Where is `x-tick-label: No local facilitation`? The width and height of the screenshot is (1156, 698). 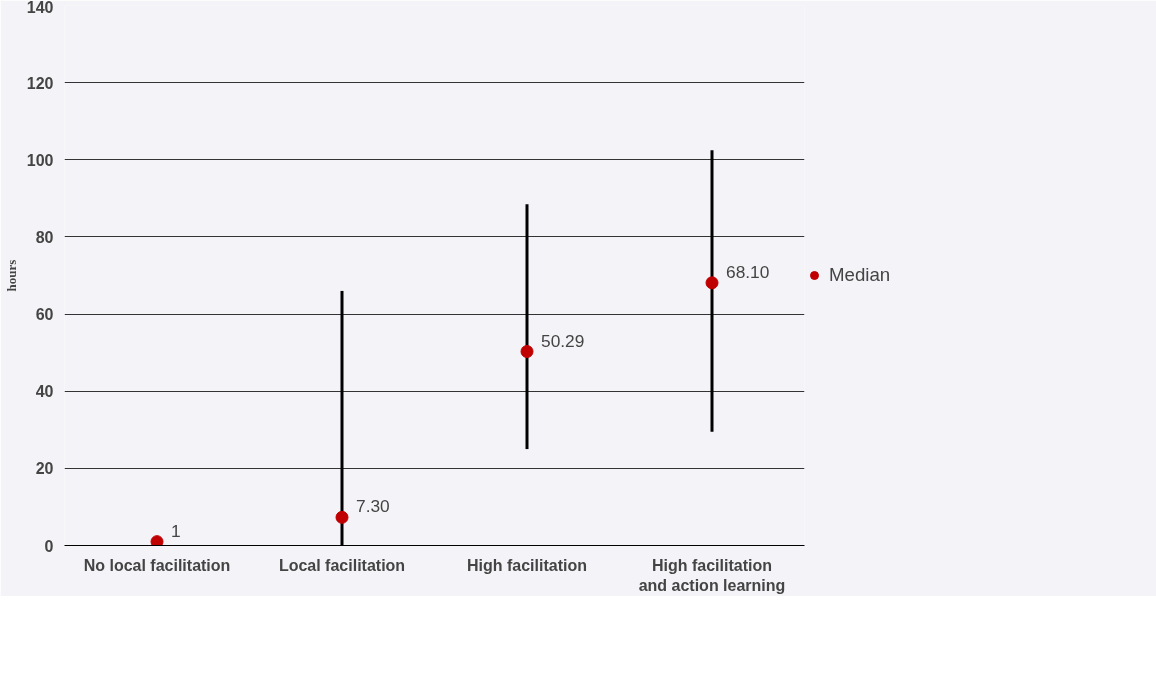
x-tick-label: No local facilitation is located at coordinates (157, 565).